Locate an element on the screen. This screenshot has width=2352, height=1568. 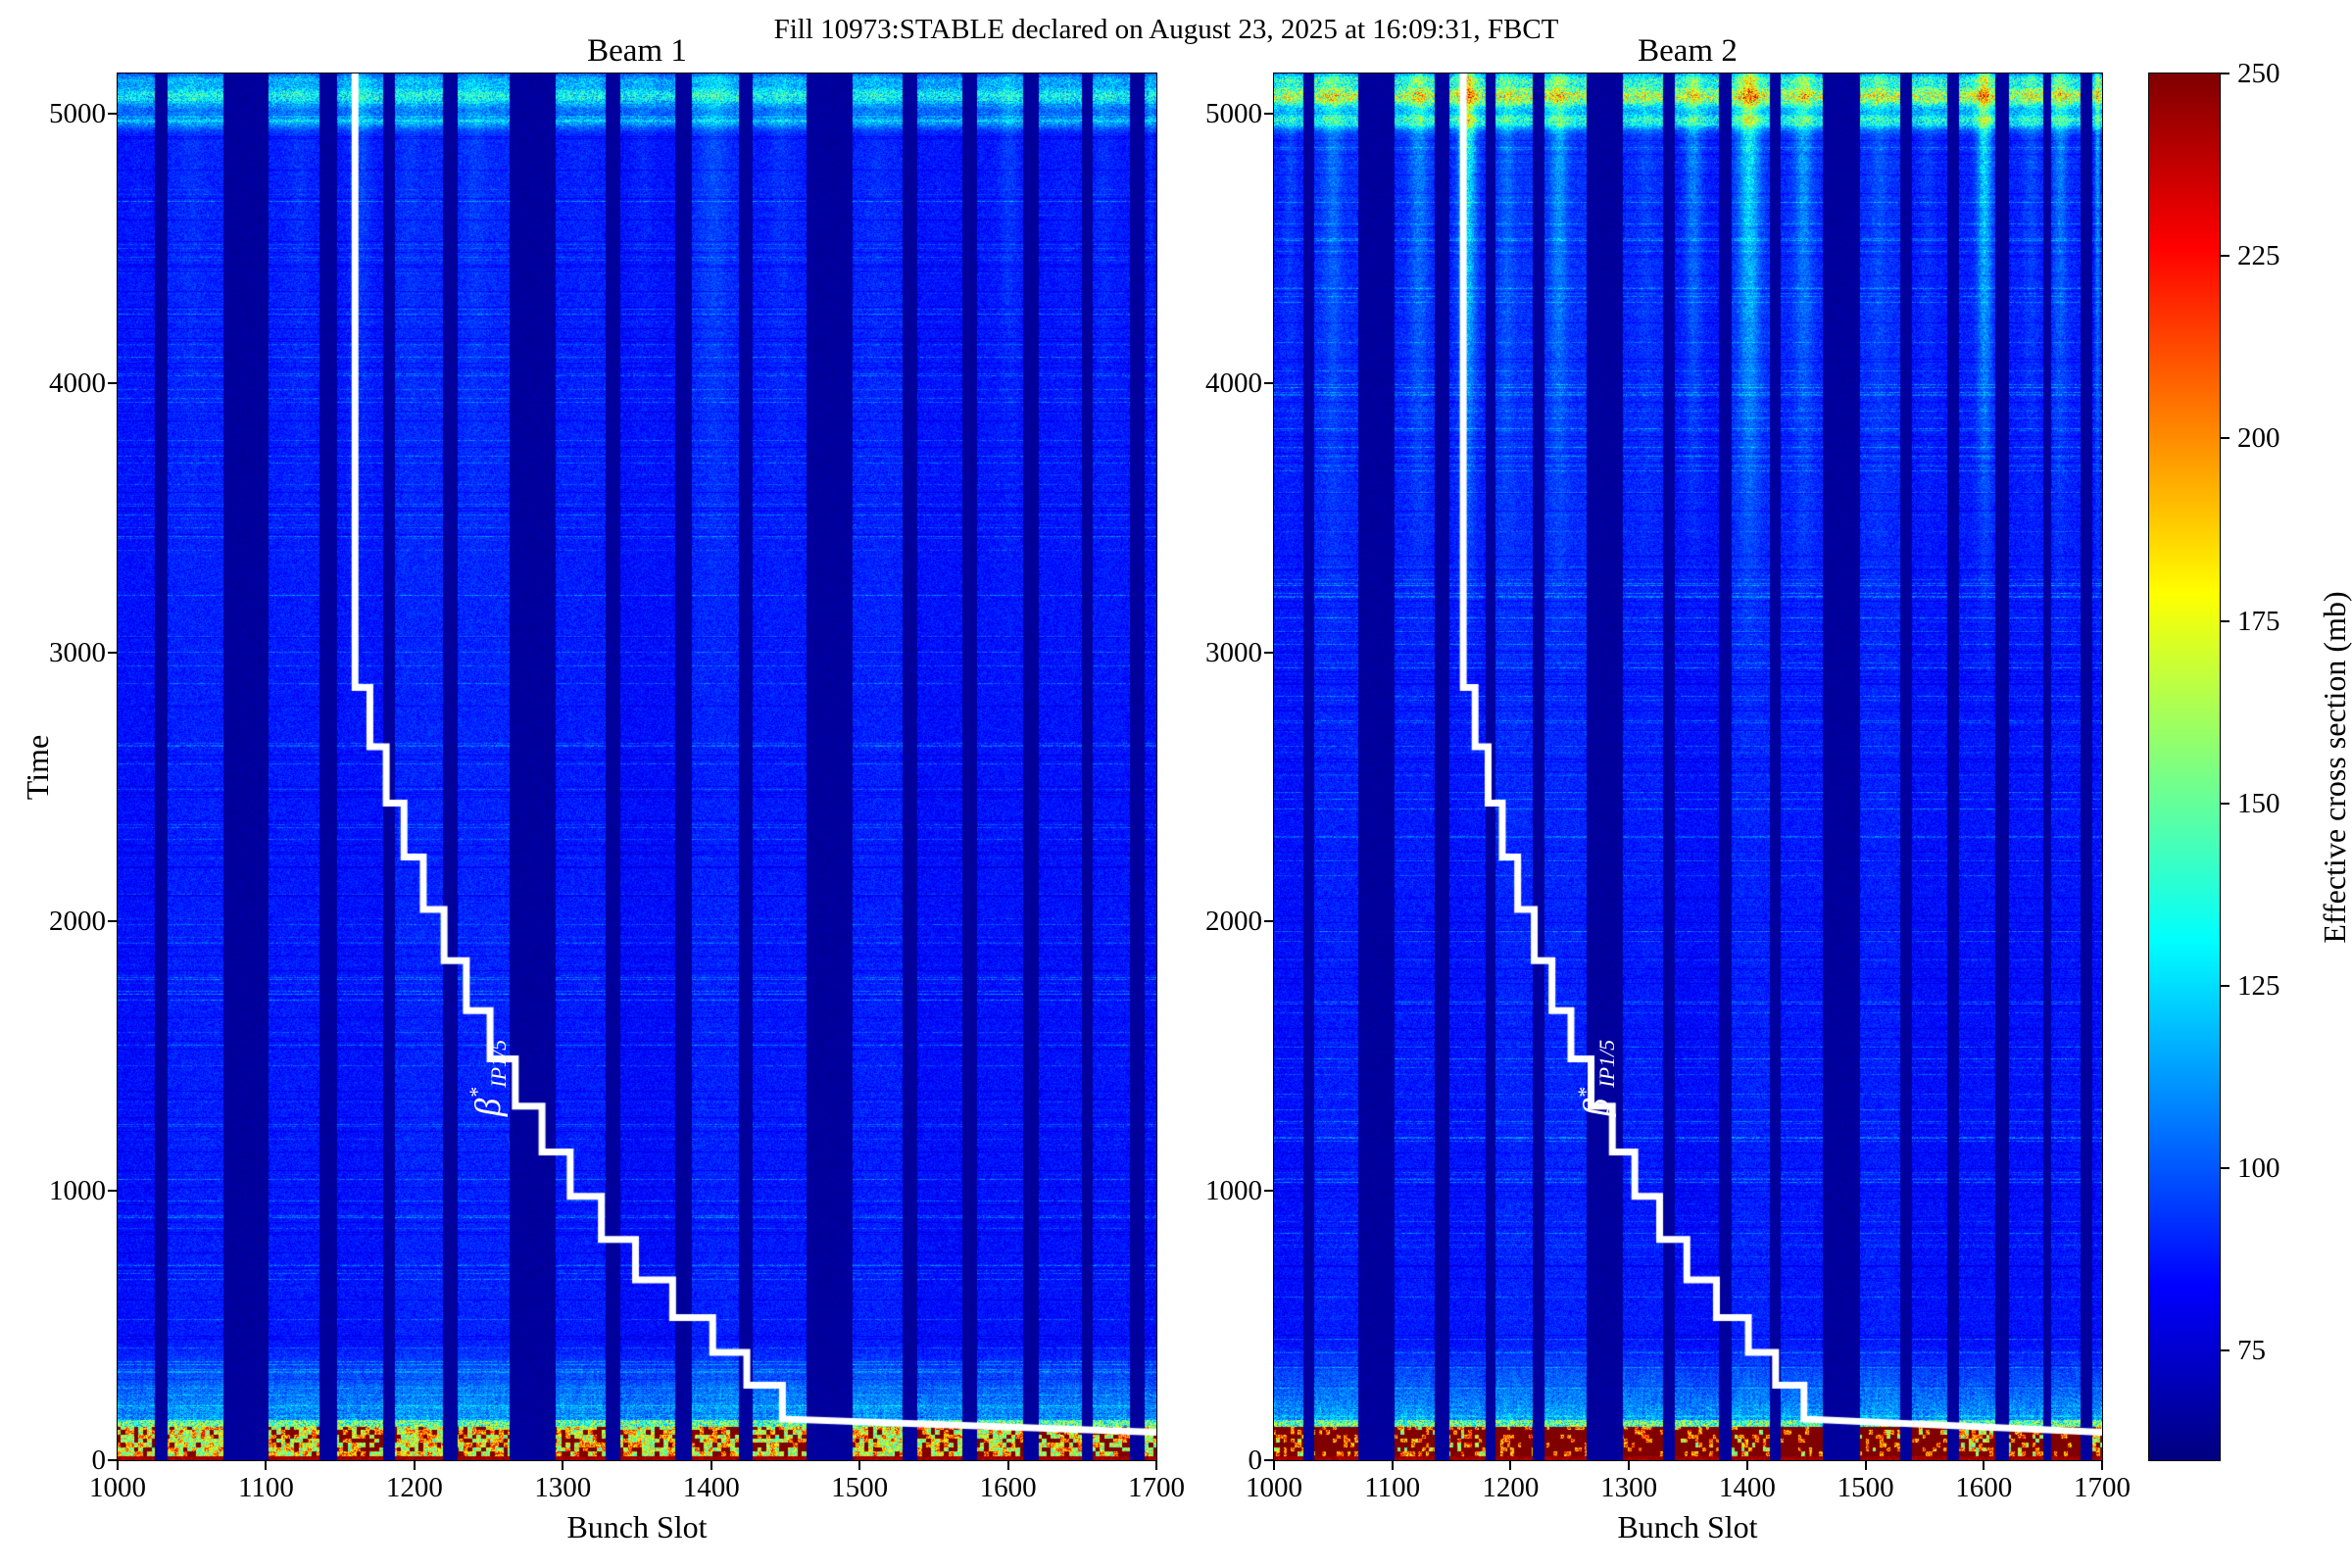
colorbar-tick-label: 150 is located at coordinates (2258, 803).